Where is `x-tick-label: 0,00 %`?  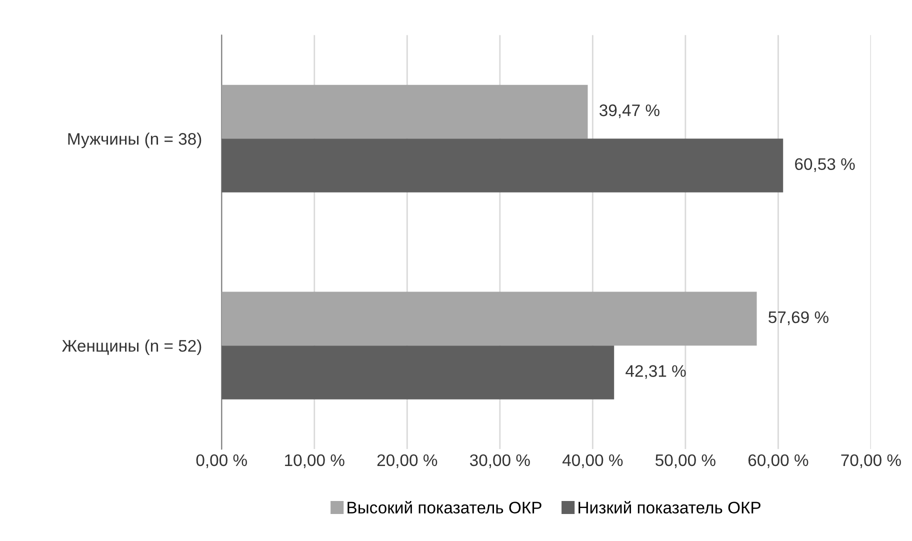 x-tick-label: 0,00 % is located at coordinates (221, 461).